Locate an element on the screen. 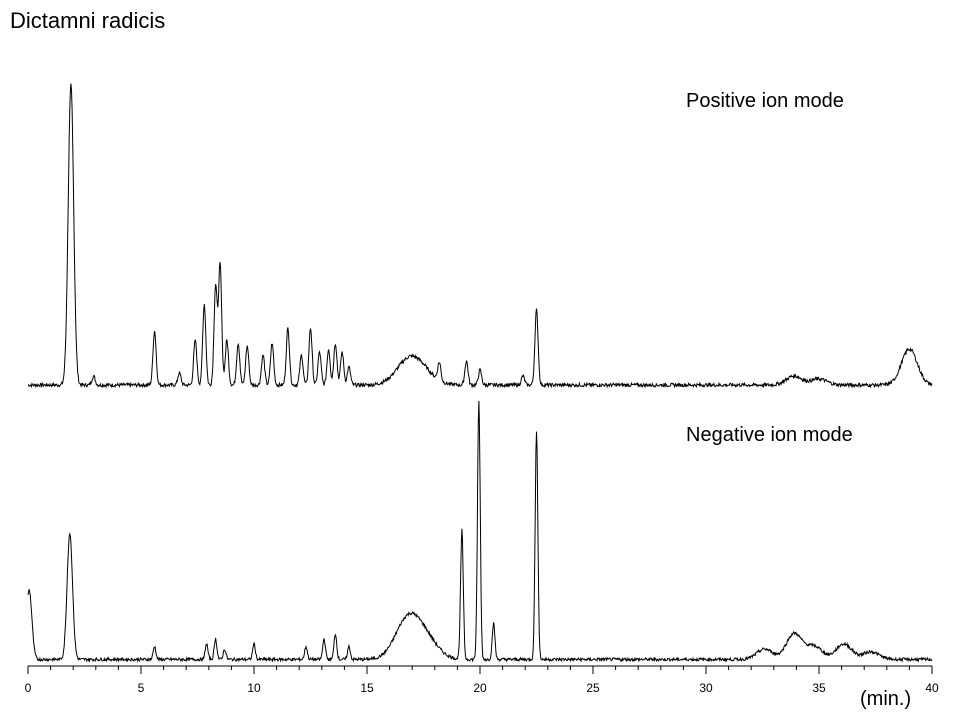  positive-ion-mode-label: Positive ion mode is located at coordinates (765, 101).